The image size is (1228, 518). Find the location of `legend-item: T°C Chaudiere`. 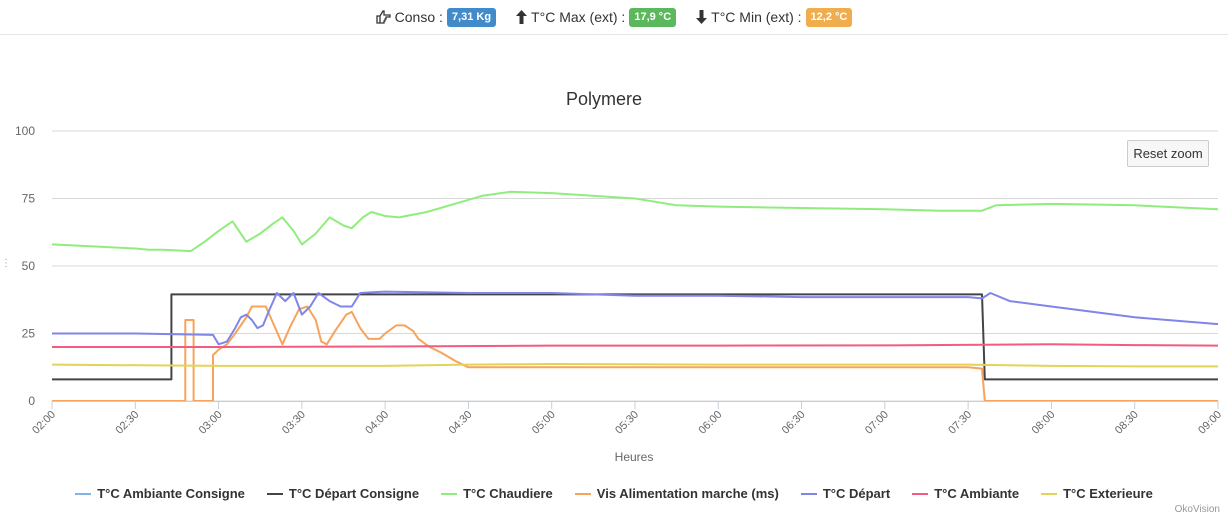

legend-item: T°C Chaudiere is located at coordinates (497, 493).